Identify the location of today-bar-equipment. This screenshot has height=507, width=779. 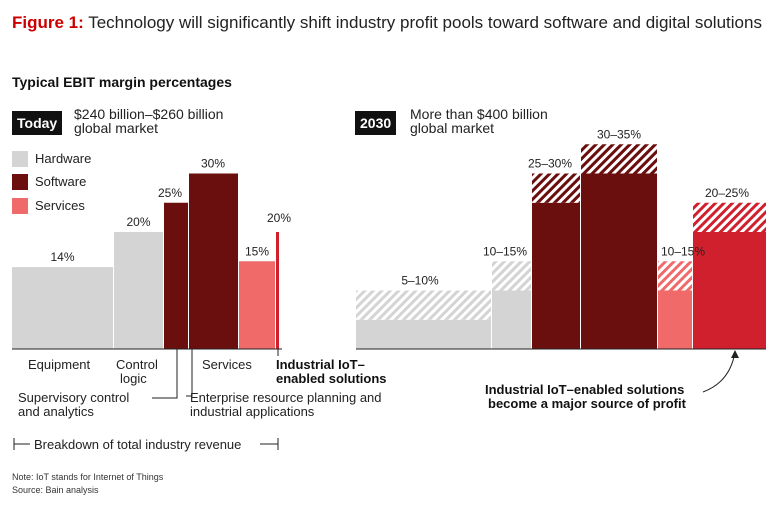
(62, 308).